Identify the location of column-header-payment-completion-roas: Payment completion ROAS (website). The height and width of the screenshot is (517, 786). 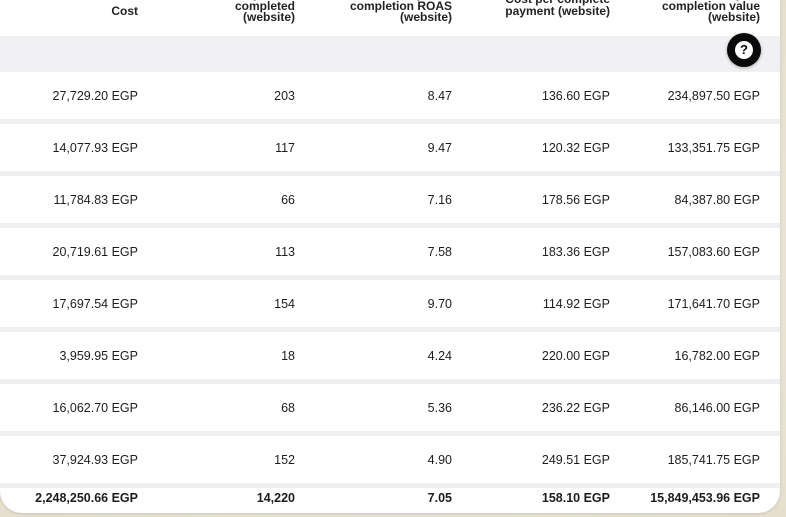
(400, 12).